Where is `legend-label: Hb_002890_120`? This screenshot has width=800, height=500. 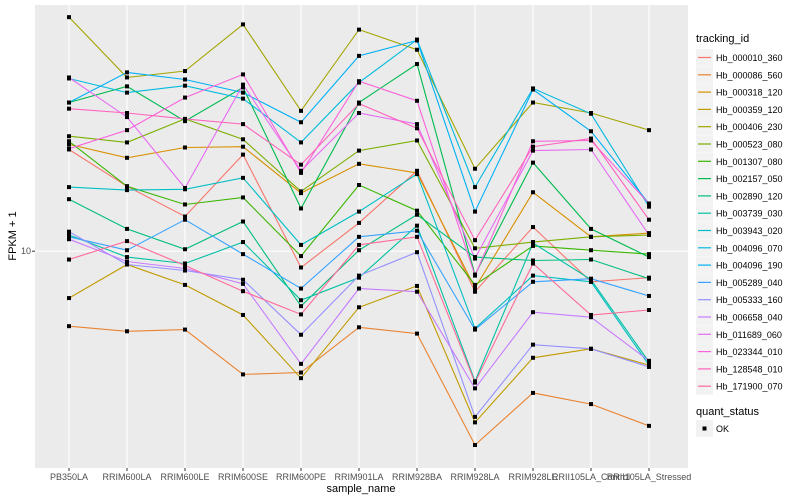
legend-label: Hb_002890_120 is located at coordinates (749, 196).